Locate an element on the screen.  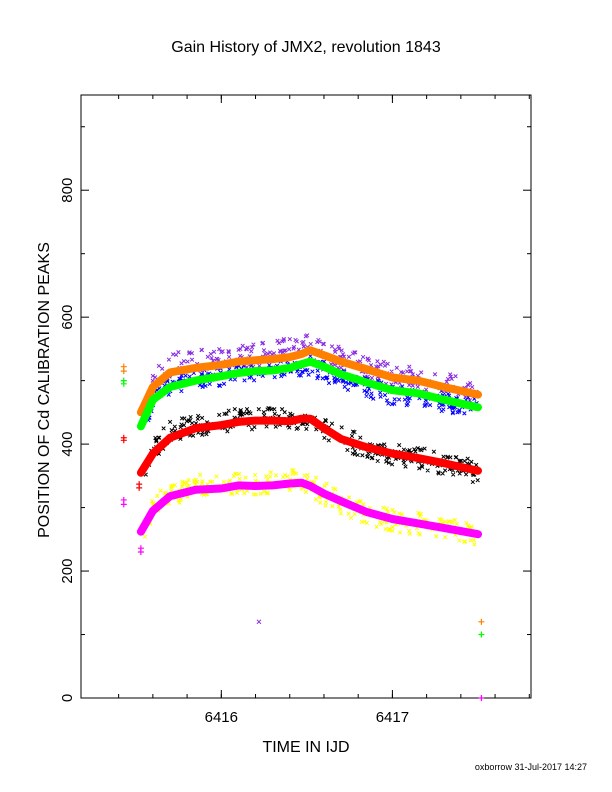
footer-credit: oxborrow 31-Jul-2017 14:27 is located at coordinates (531, 767).